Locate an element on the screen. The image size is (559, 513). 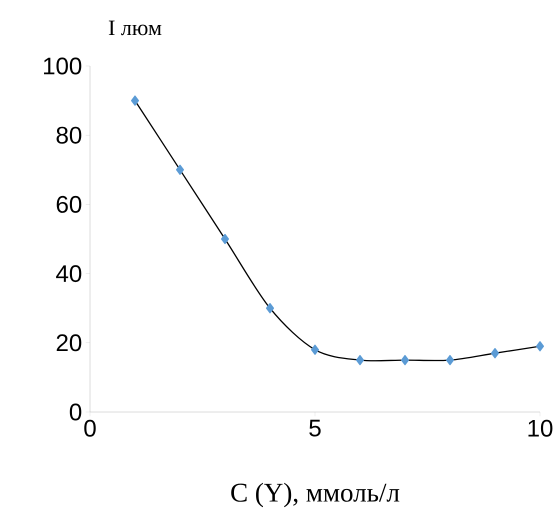
y-tick-label: 80 is located at coordinates (69, 135).